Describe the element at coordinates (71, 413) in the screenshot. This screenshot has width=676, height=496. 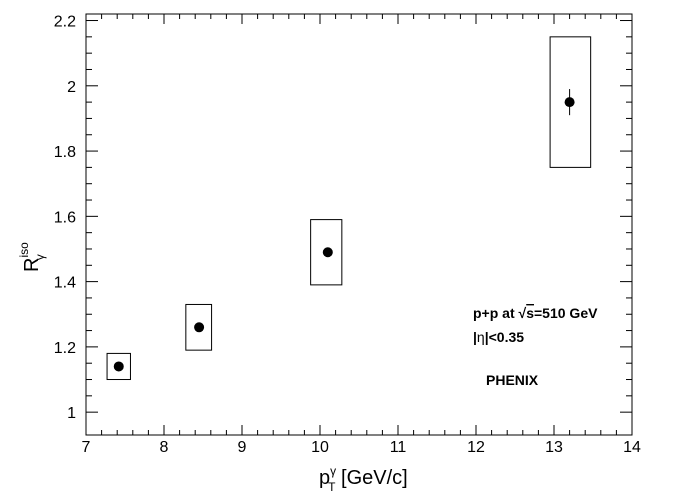
I see `y-tick-label: 1` at that location.